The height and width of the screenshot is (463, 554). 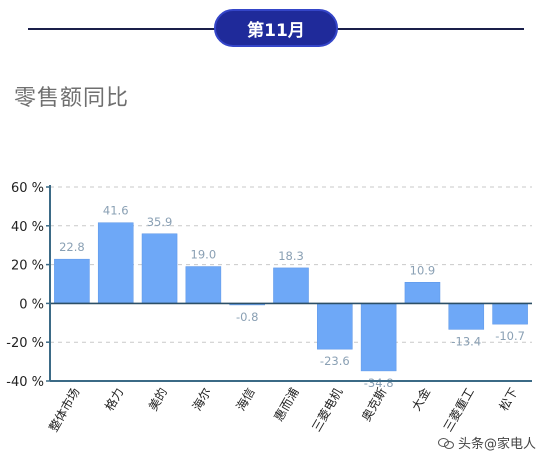 I want to click on y-tick-label: -20 %, so click(x=25, y=343).